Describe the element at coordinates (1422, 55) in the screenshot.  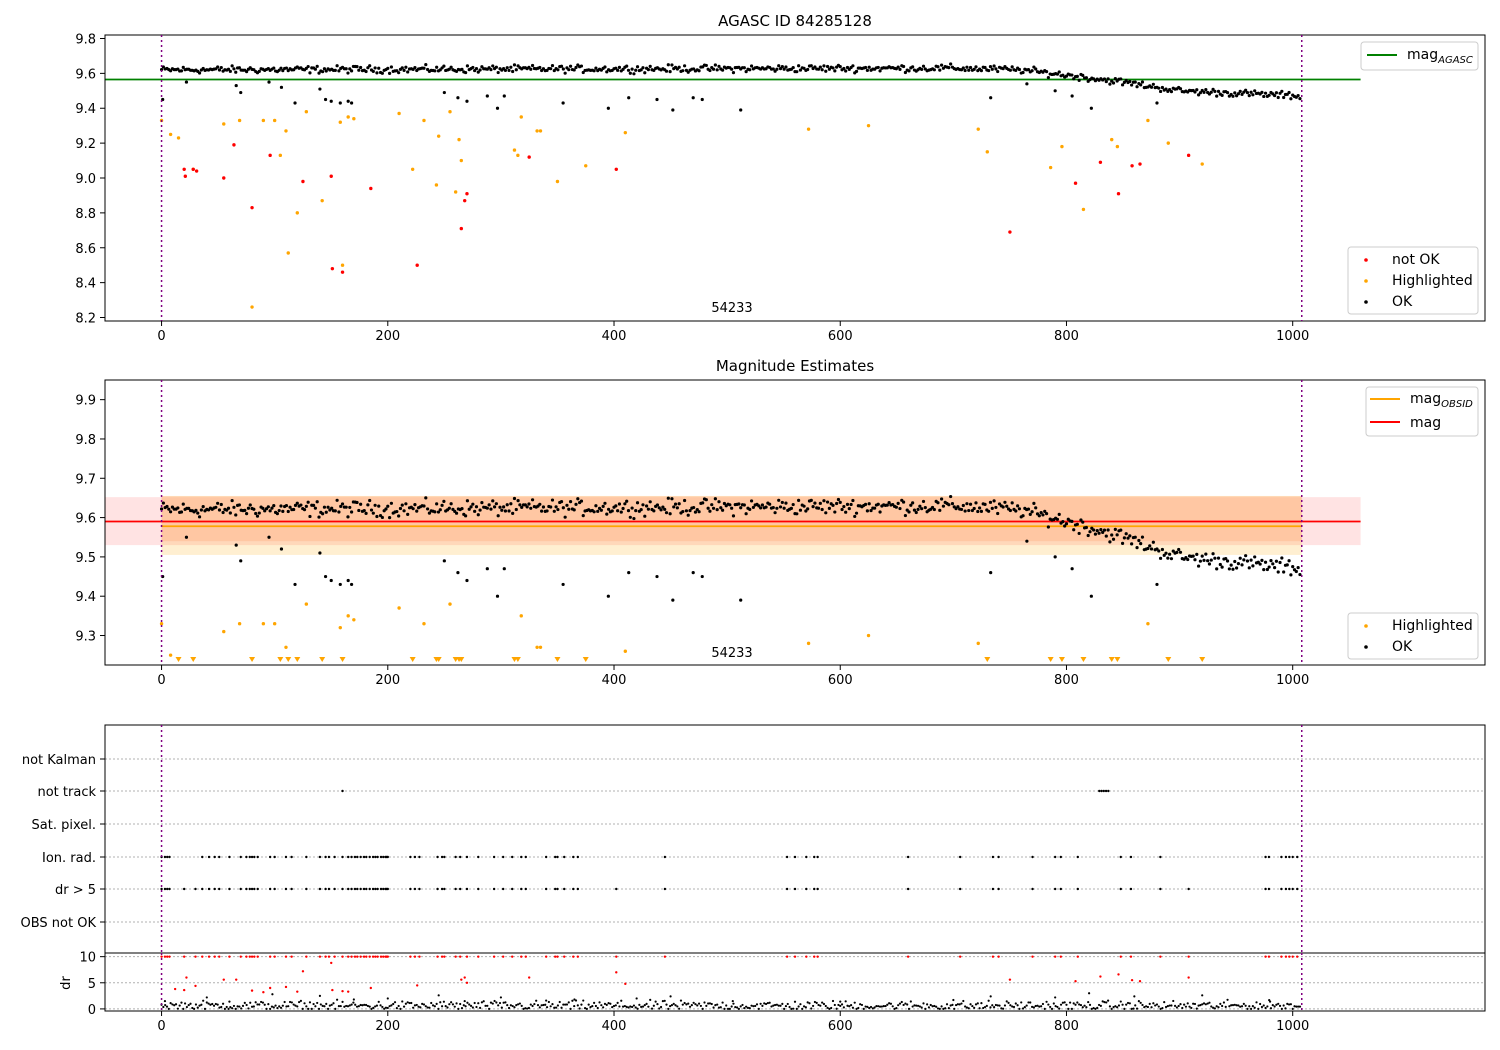
I see `legend-mag-agasc: mag` at that location.